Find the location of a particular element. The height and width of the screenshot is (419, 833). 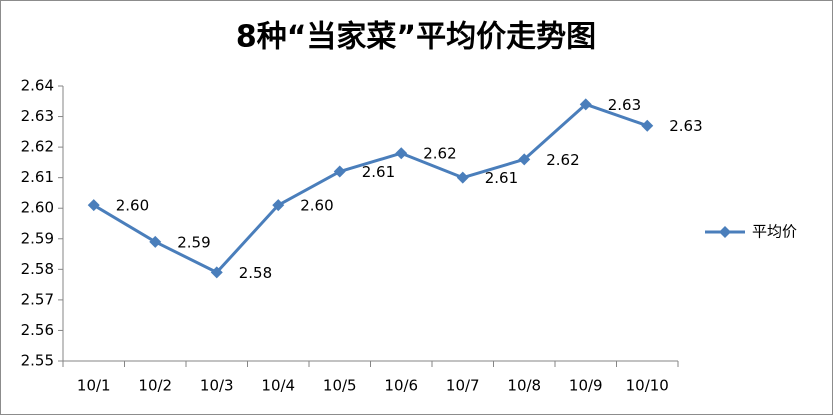

x-tick-label: 10/4 is located at coordinates (278, 386).